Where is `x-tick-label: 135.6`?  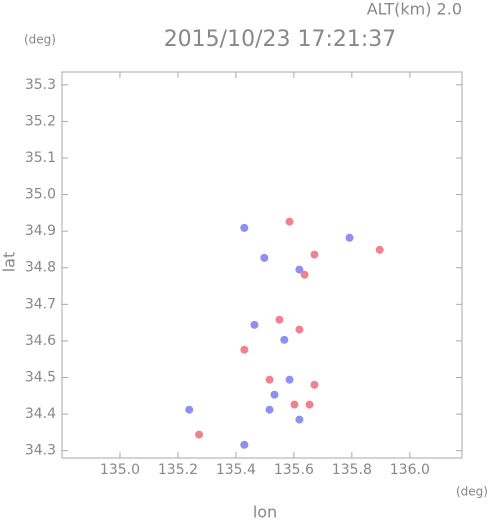
x-tick-label: 135.6 is located at coordinates (294, 470).